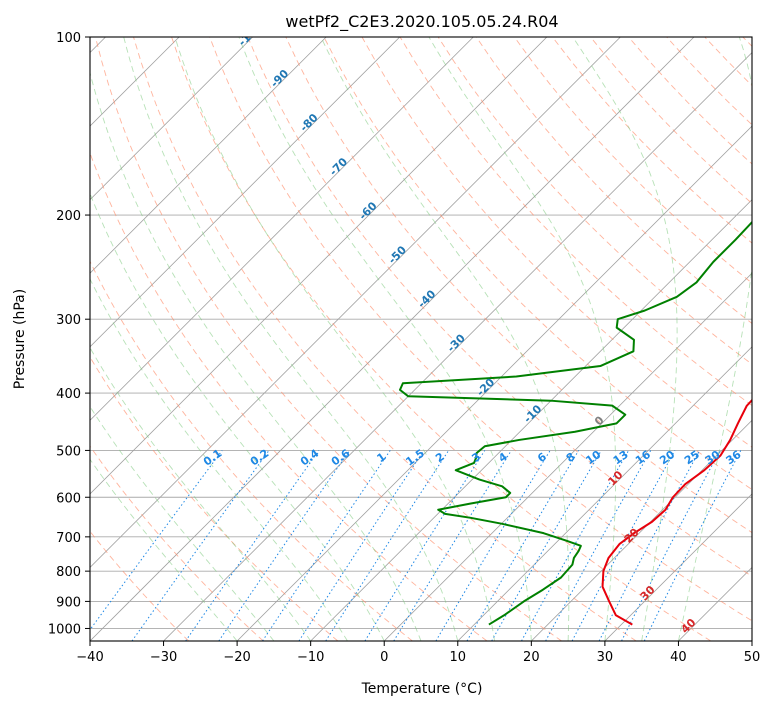  What do you see at coordinates (310, 657) in the screenshot?
I see `x-tick-label: −10` at bounding box center [310, 657].